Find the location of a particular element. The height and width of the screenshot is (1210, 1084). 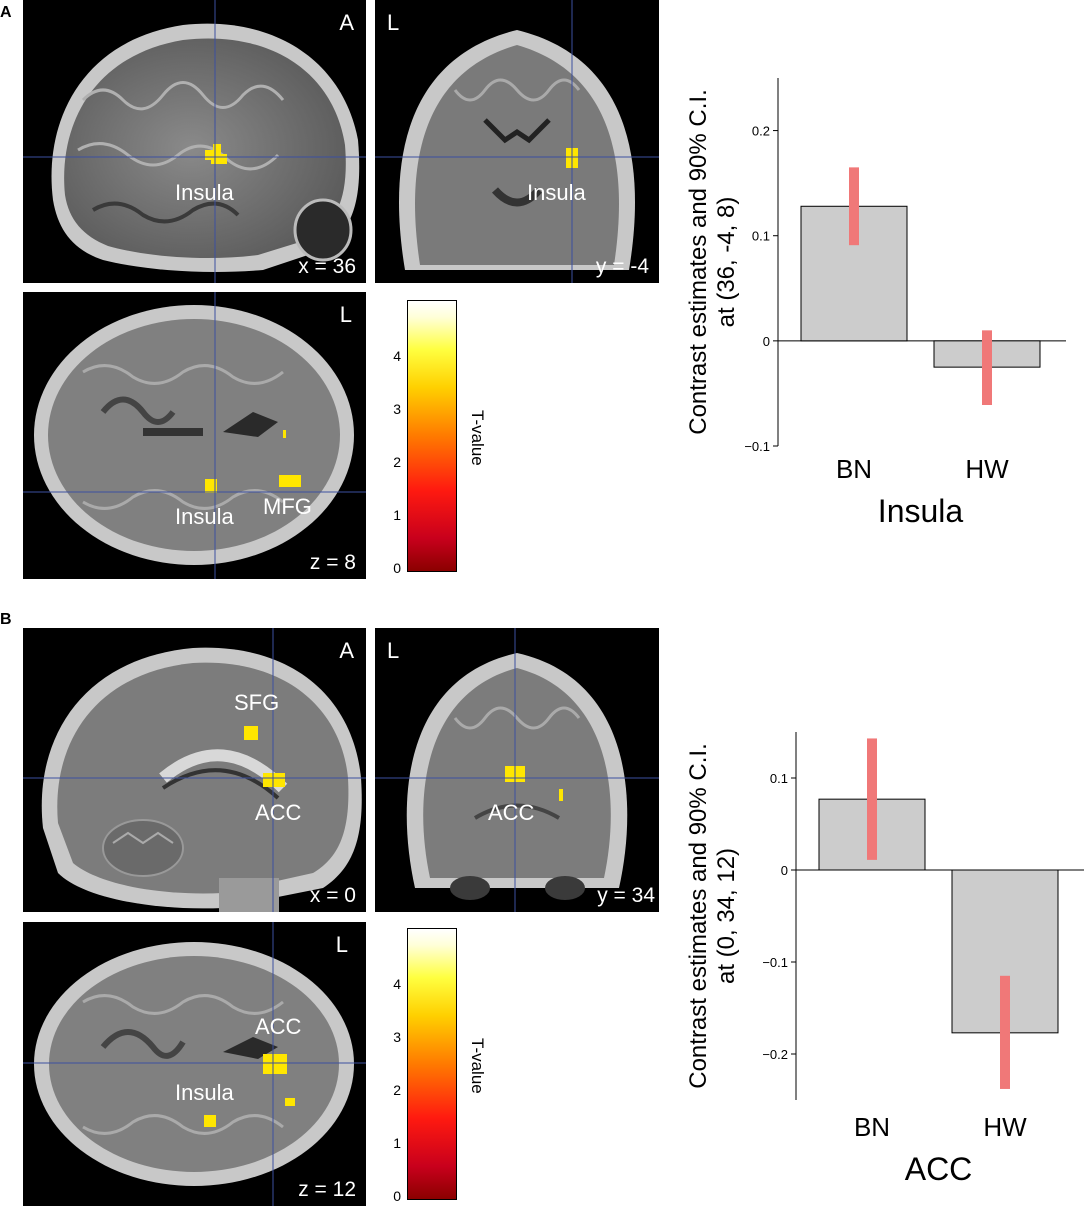

mri-sagittal-slice-a: A Insula x = 36 is located at coordinates (194, 141).